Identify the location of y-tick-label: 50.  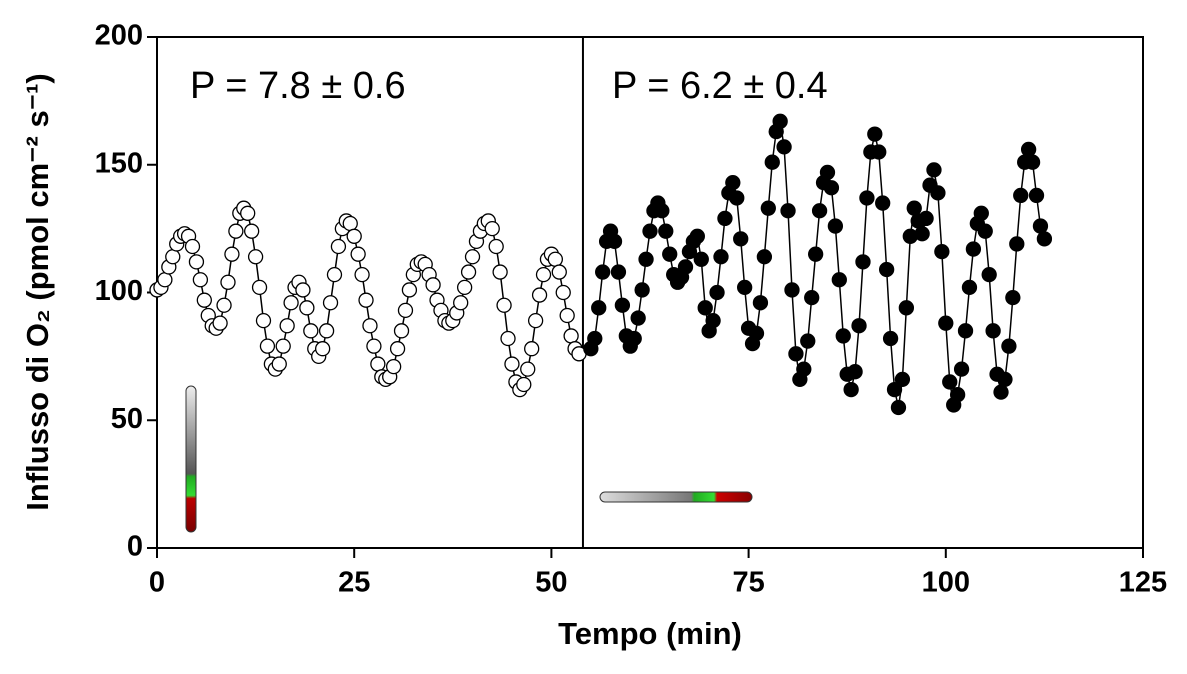
(127, 419).